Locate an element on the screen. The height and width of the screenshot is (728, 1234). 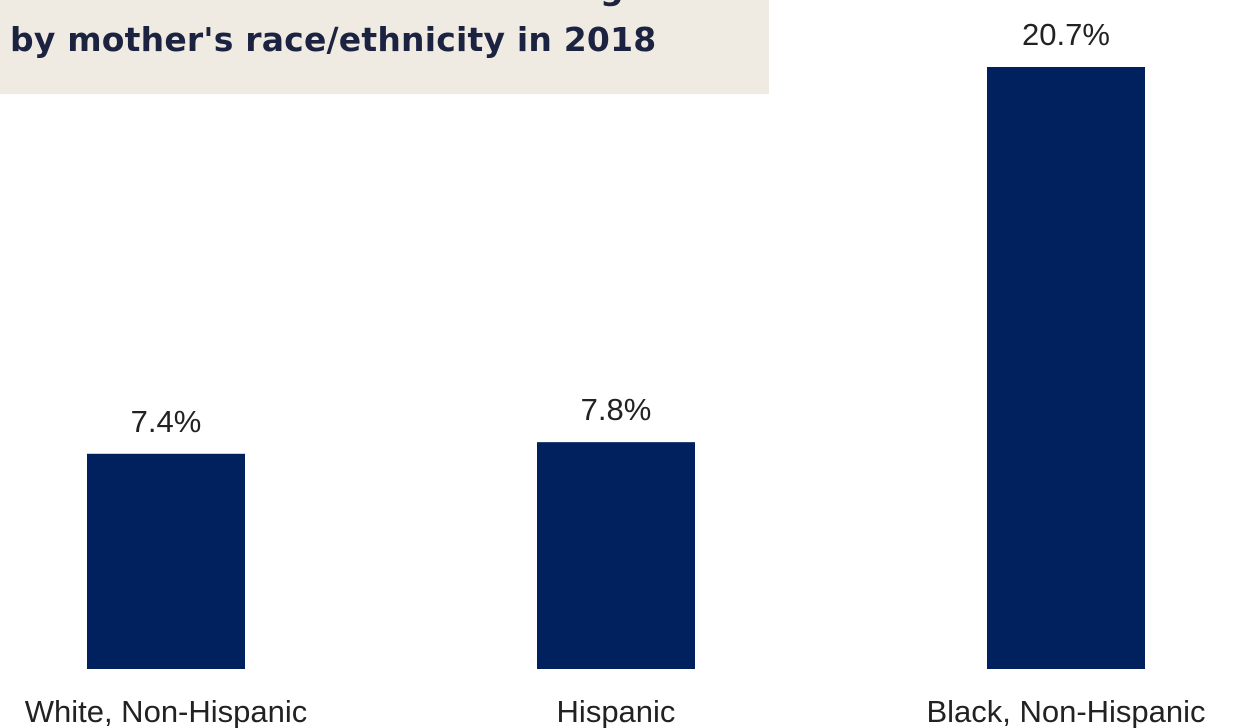
bar-value-label-3: 20.7% is located at coordinates (1066, 34).